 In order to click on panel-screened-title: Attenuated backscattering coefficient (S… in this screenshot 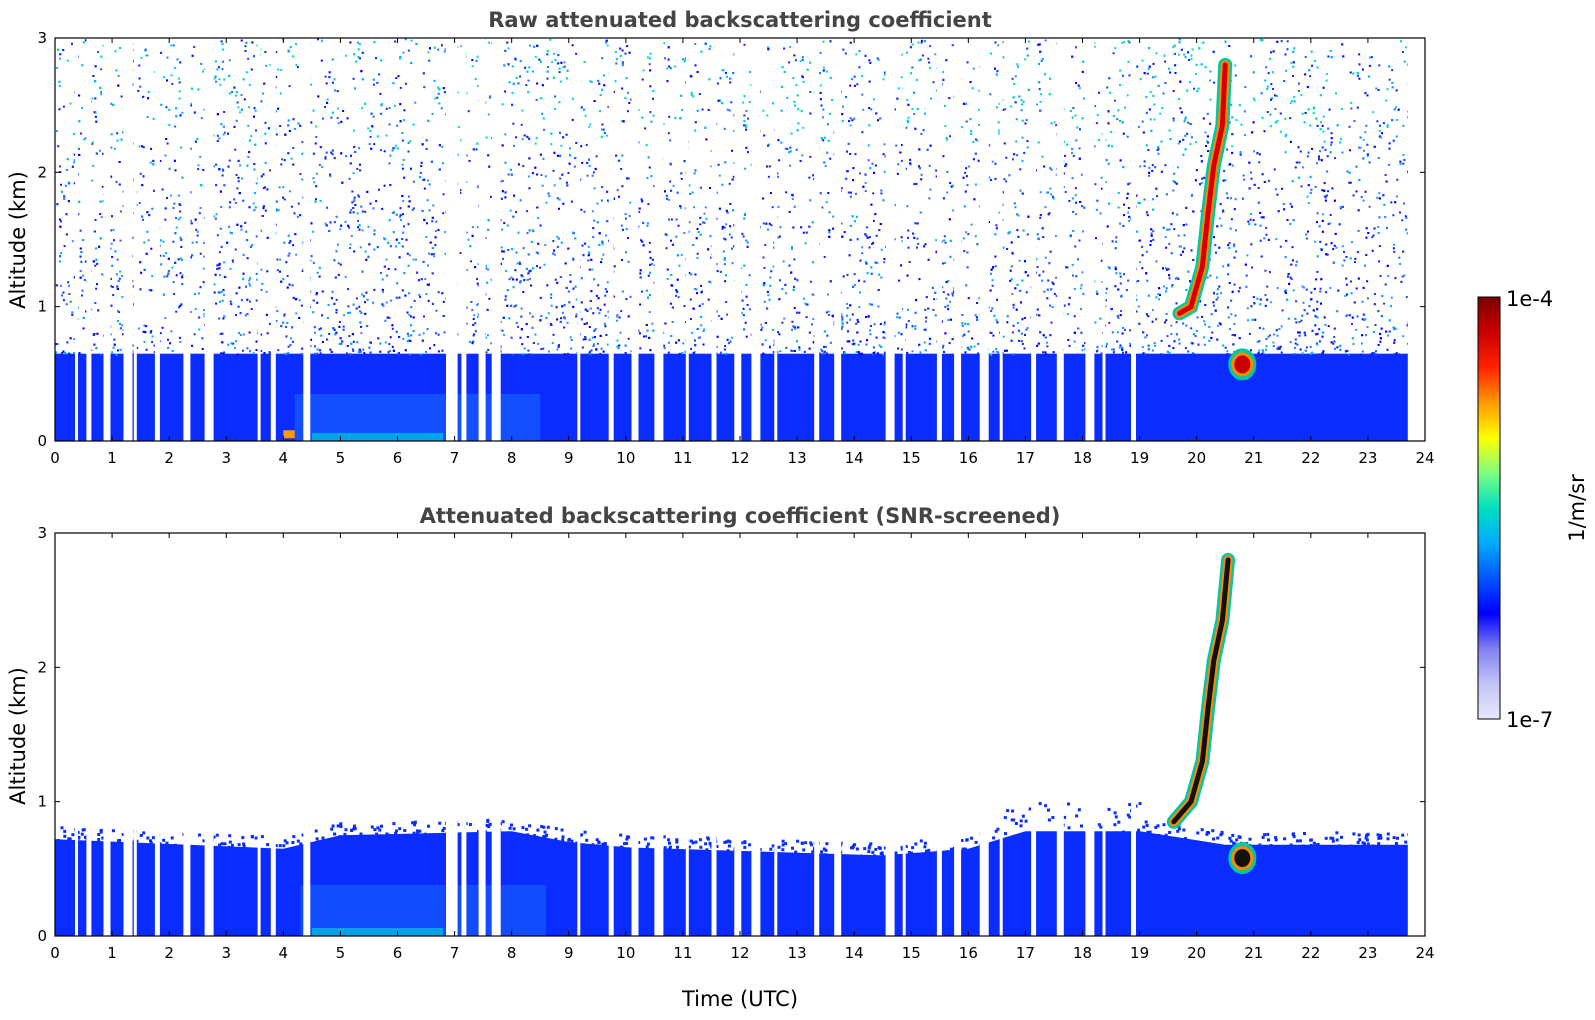, I will do `click(740, 516)`.